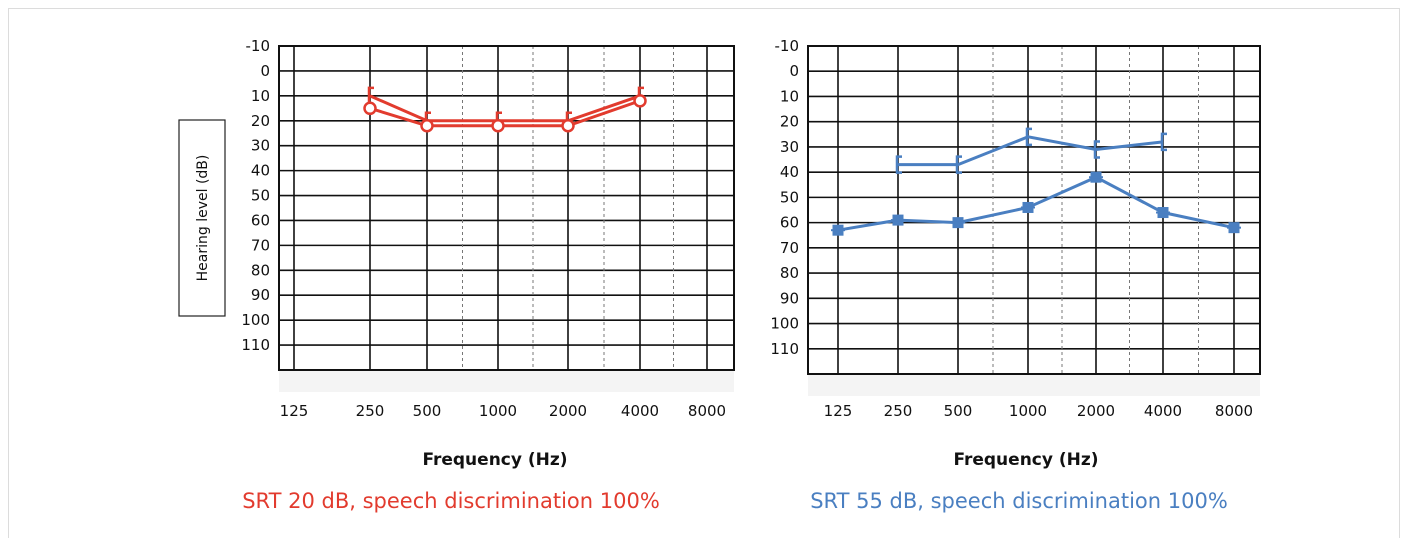  I want to click on y-axis-title-box, so click(202, 218).